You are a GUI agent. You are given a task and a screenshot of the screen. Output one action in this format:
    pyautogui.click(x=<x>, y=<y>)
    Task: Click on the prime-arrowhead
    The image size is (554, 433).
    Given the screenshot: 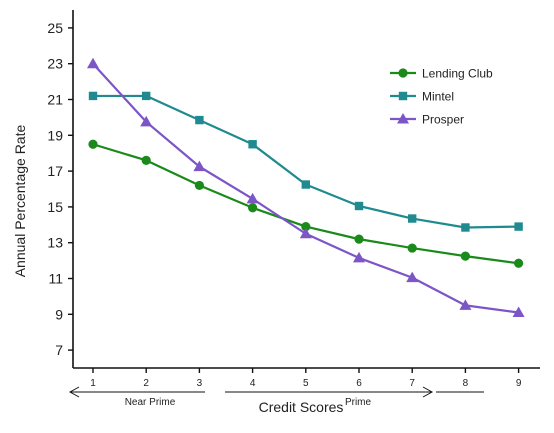 What is the action you would take?
    pyautogui.click(x=428, y=392)
    